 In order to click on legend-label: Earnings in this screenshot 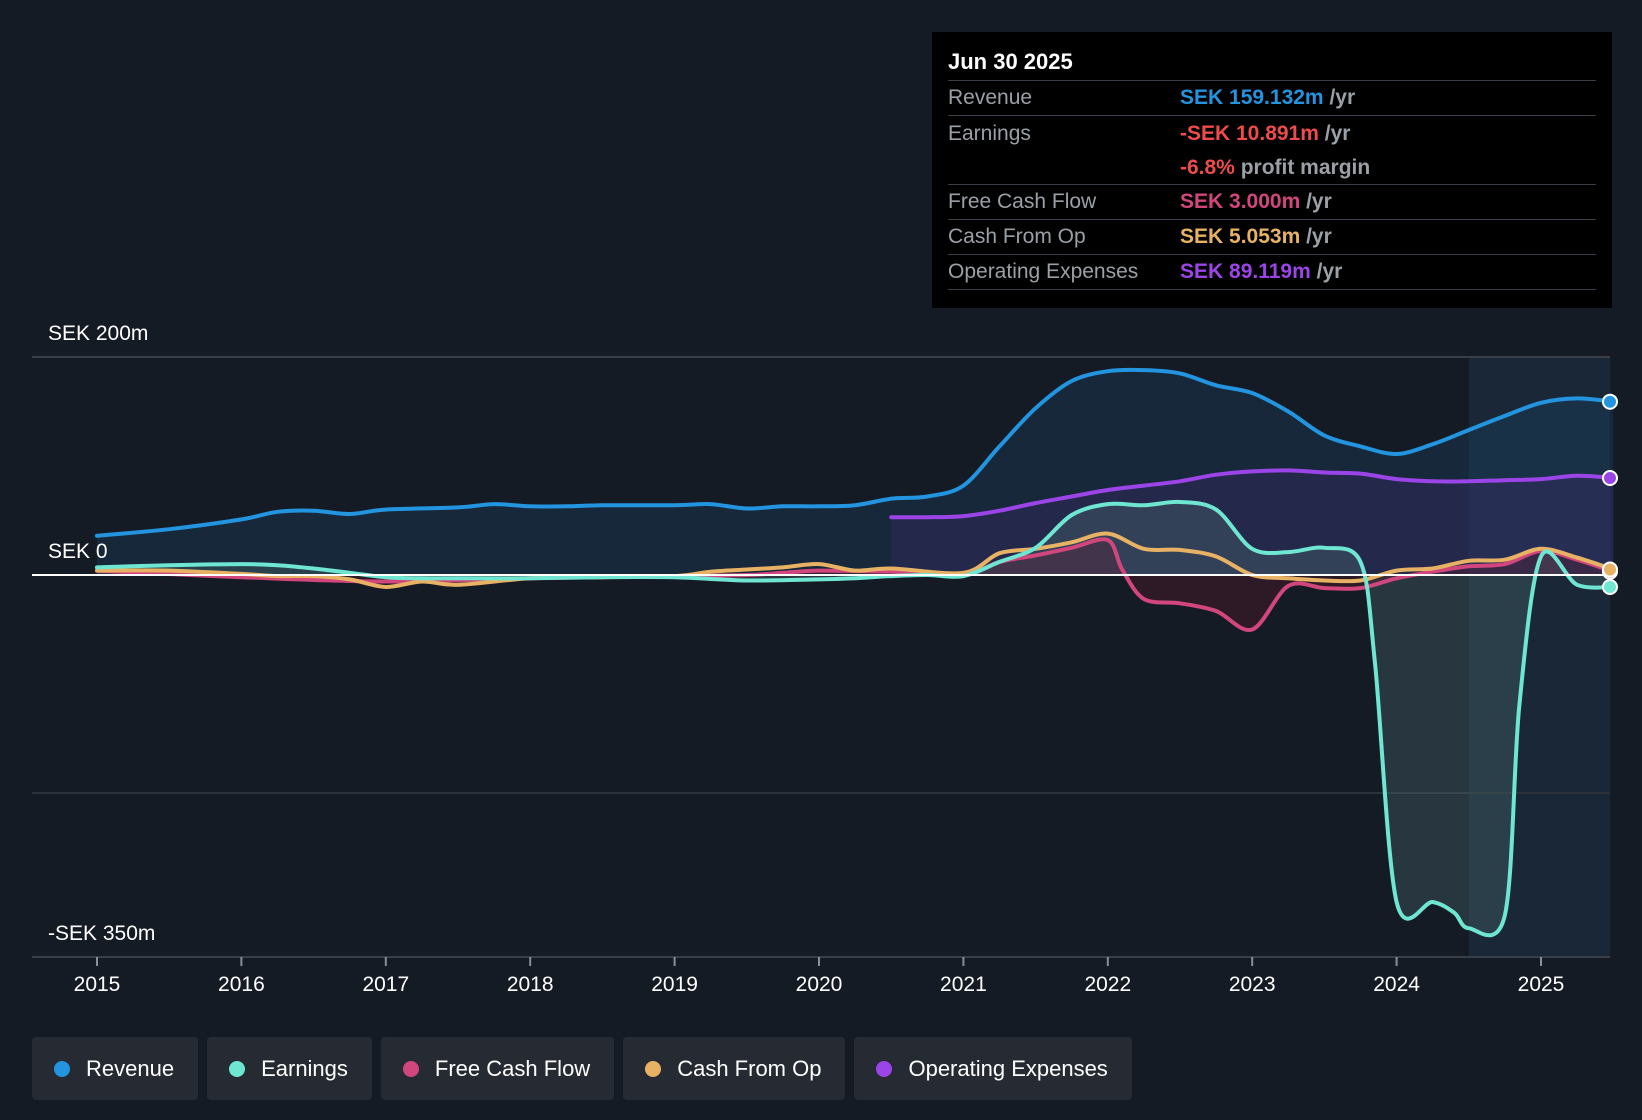, I will do `click(304, 1068)`.